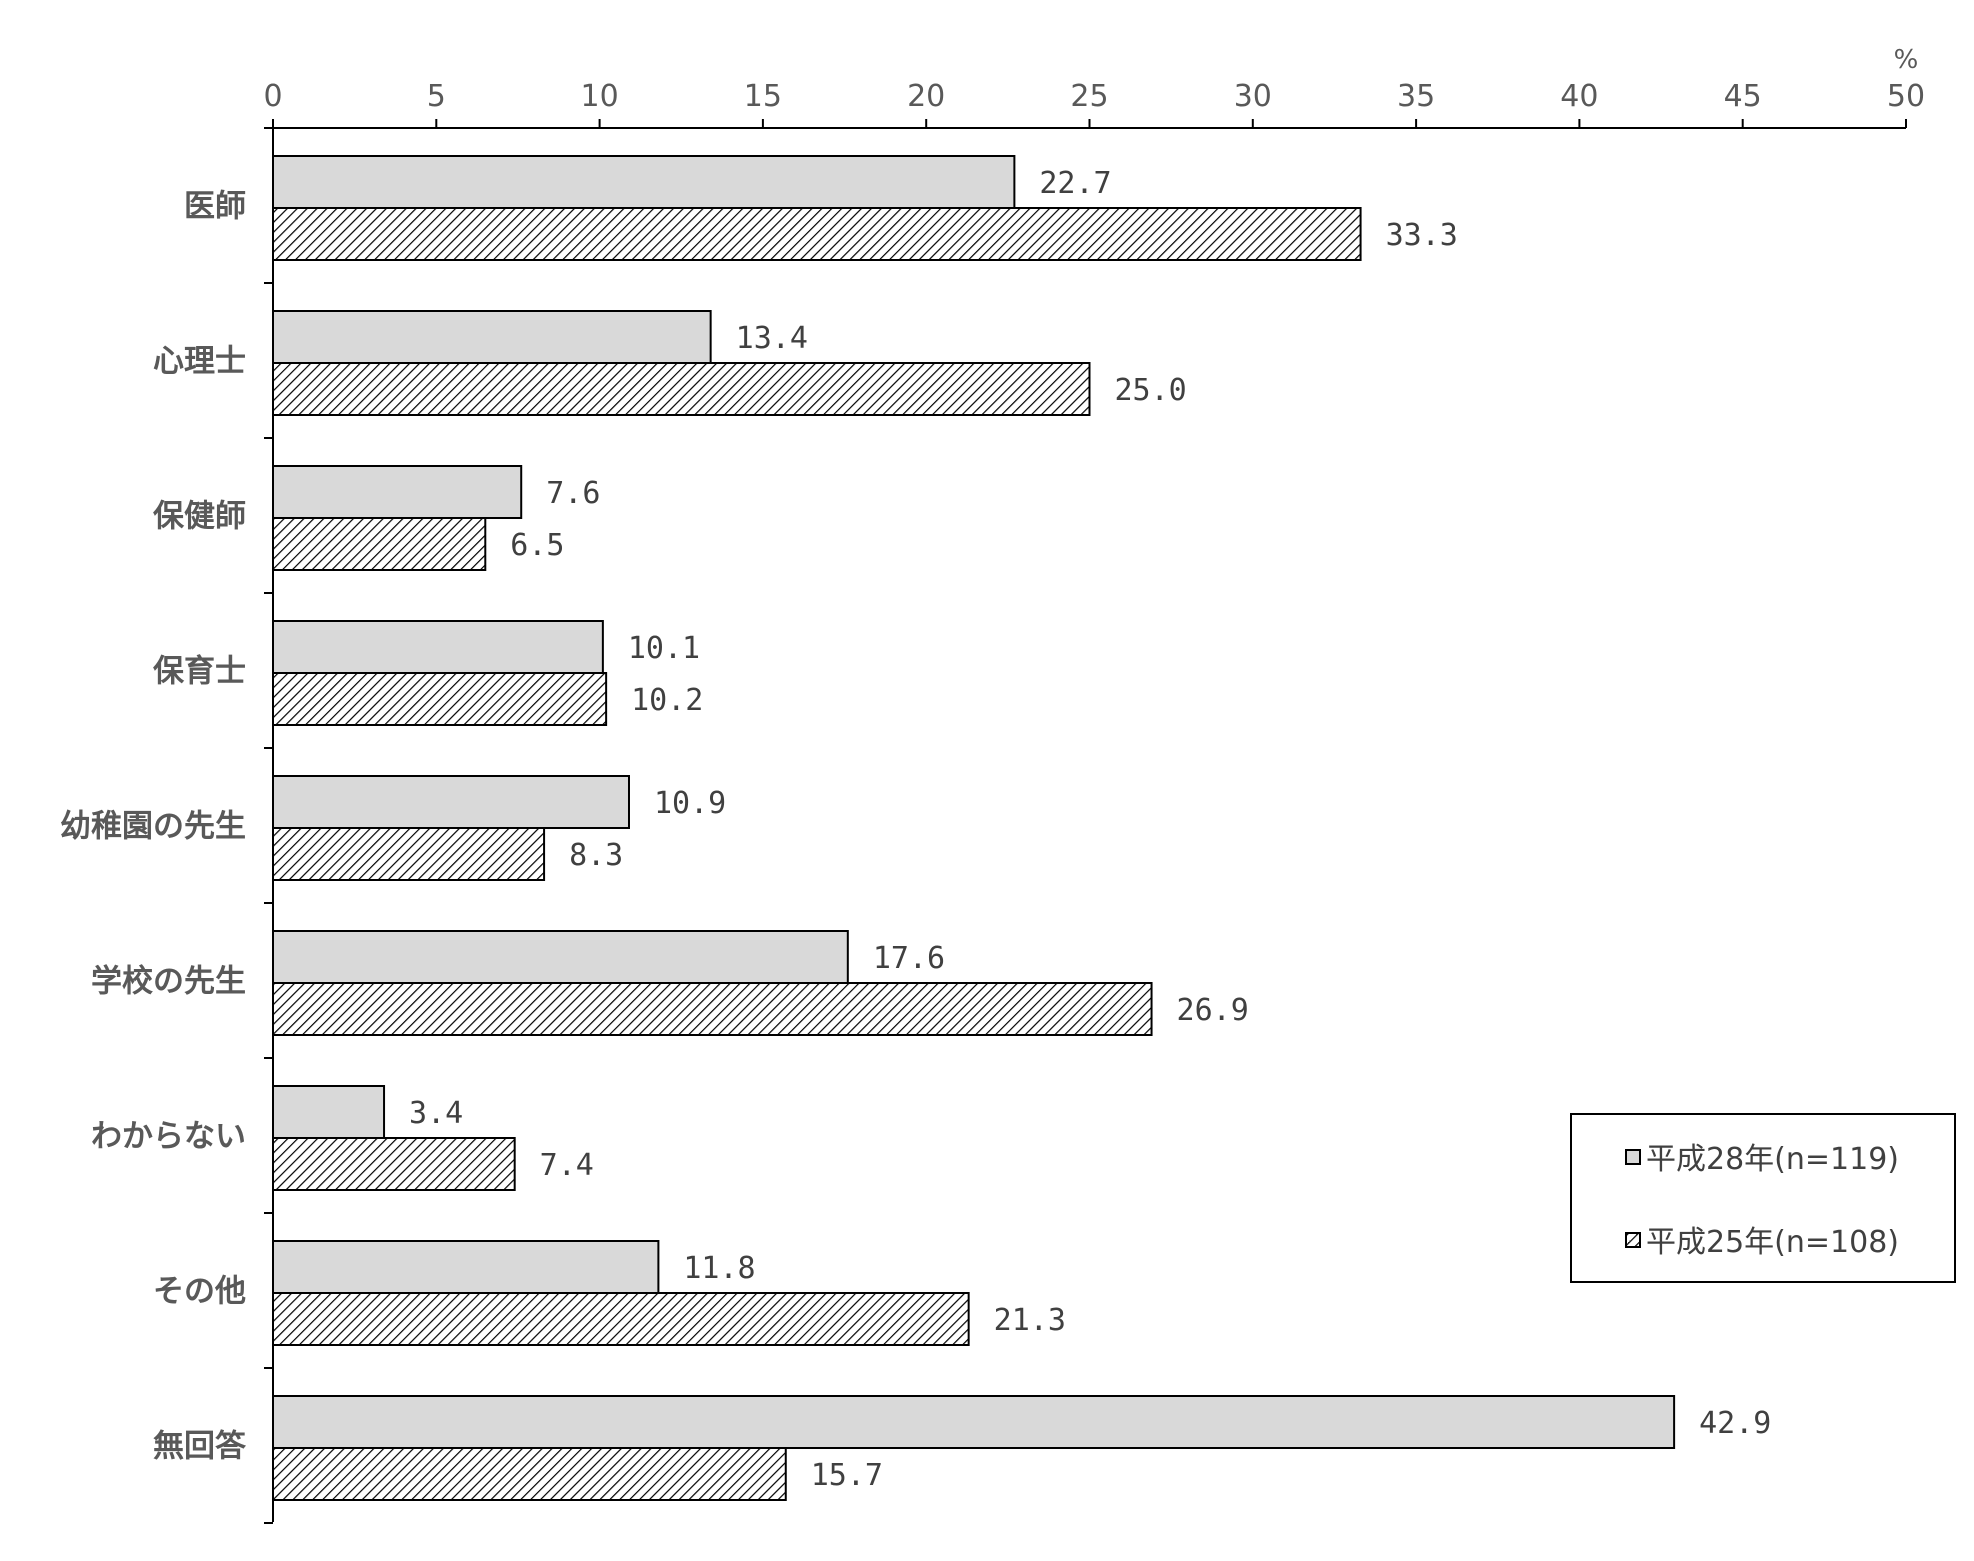 This screenshot has height=1561, width=1974. Describe the element at coordinates (1422, 235) in the screenshot. I see `data-label-series-2: 33.3` at that location.